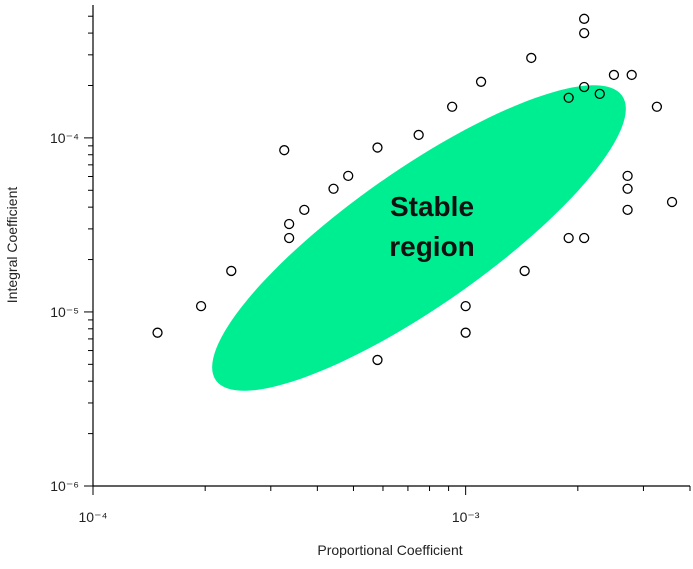 This screenshot has height=569, width=693. What do you see at coordinates (432, 206) in the screenshot?
I see `region-label: Stable` at bounding box center [432, 206].